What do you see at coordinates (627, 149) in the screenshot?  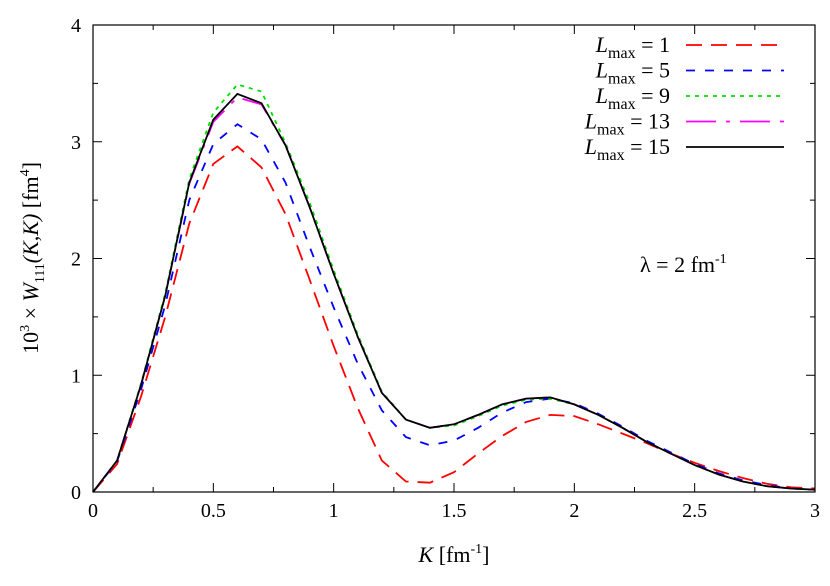 I see `legend-label: Lmax = 15` at bounding box center [627, 149].